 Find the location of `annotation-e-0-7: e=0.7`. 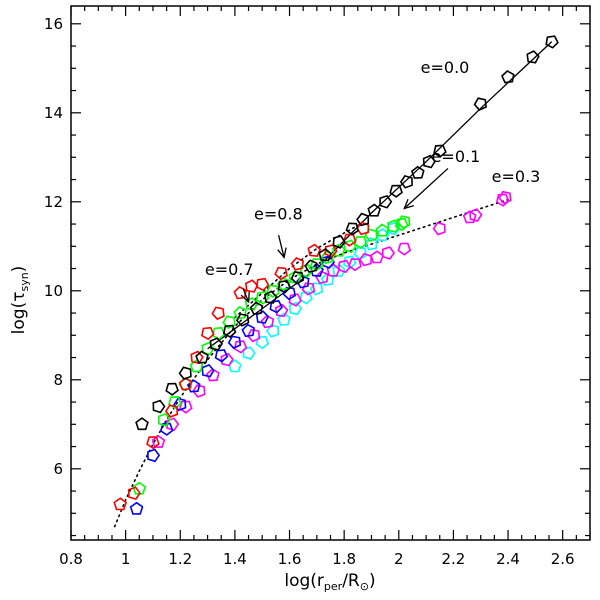

annotation-e-0-7: e=0.7 is located at coordinates (229, 269).